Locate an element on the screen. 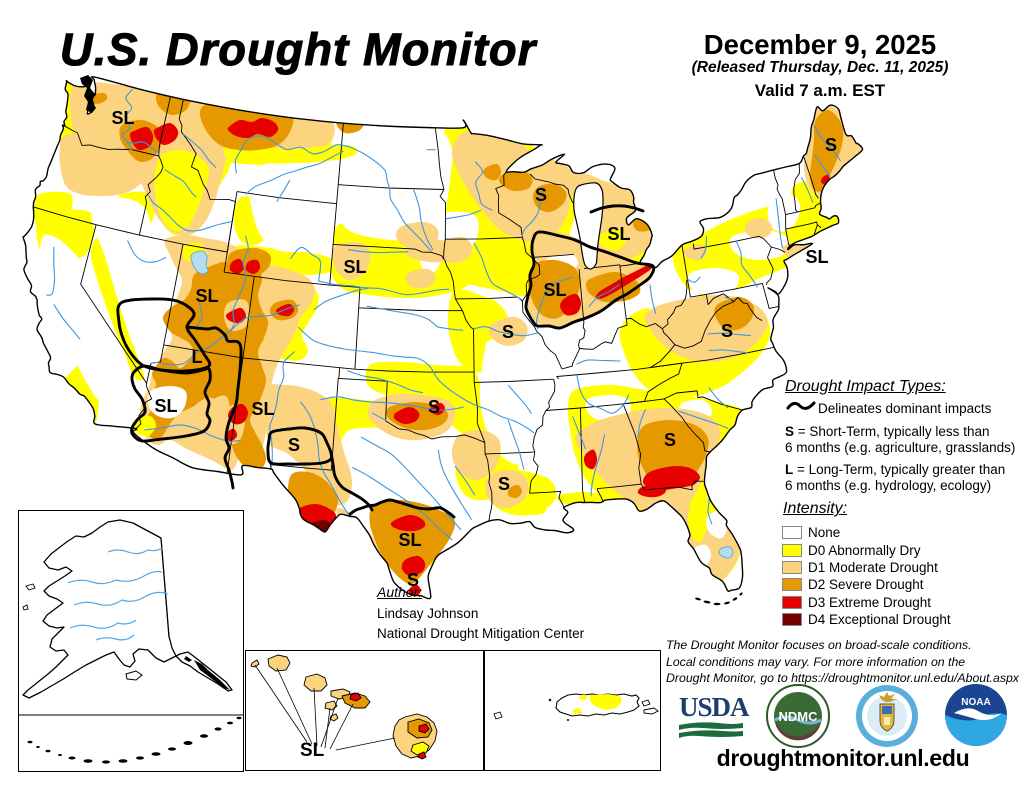 The image size is (1024, 791). svg-text: NOAA is located at coordinates (975, 702).